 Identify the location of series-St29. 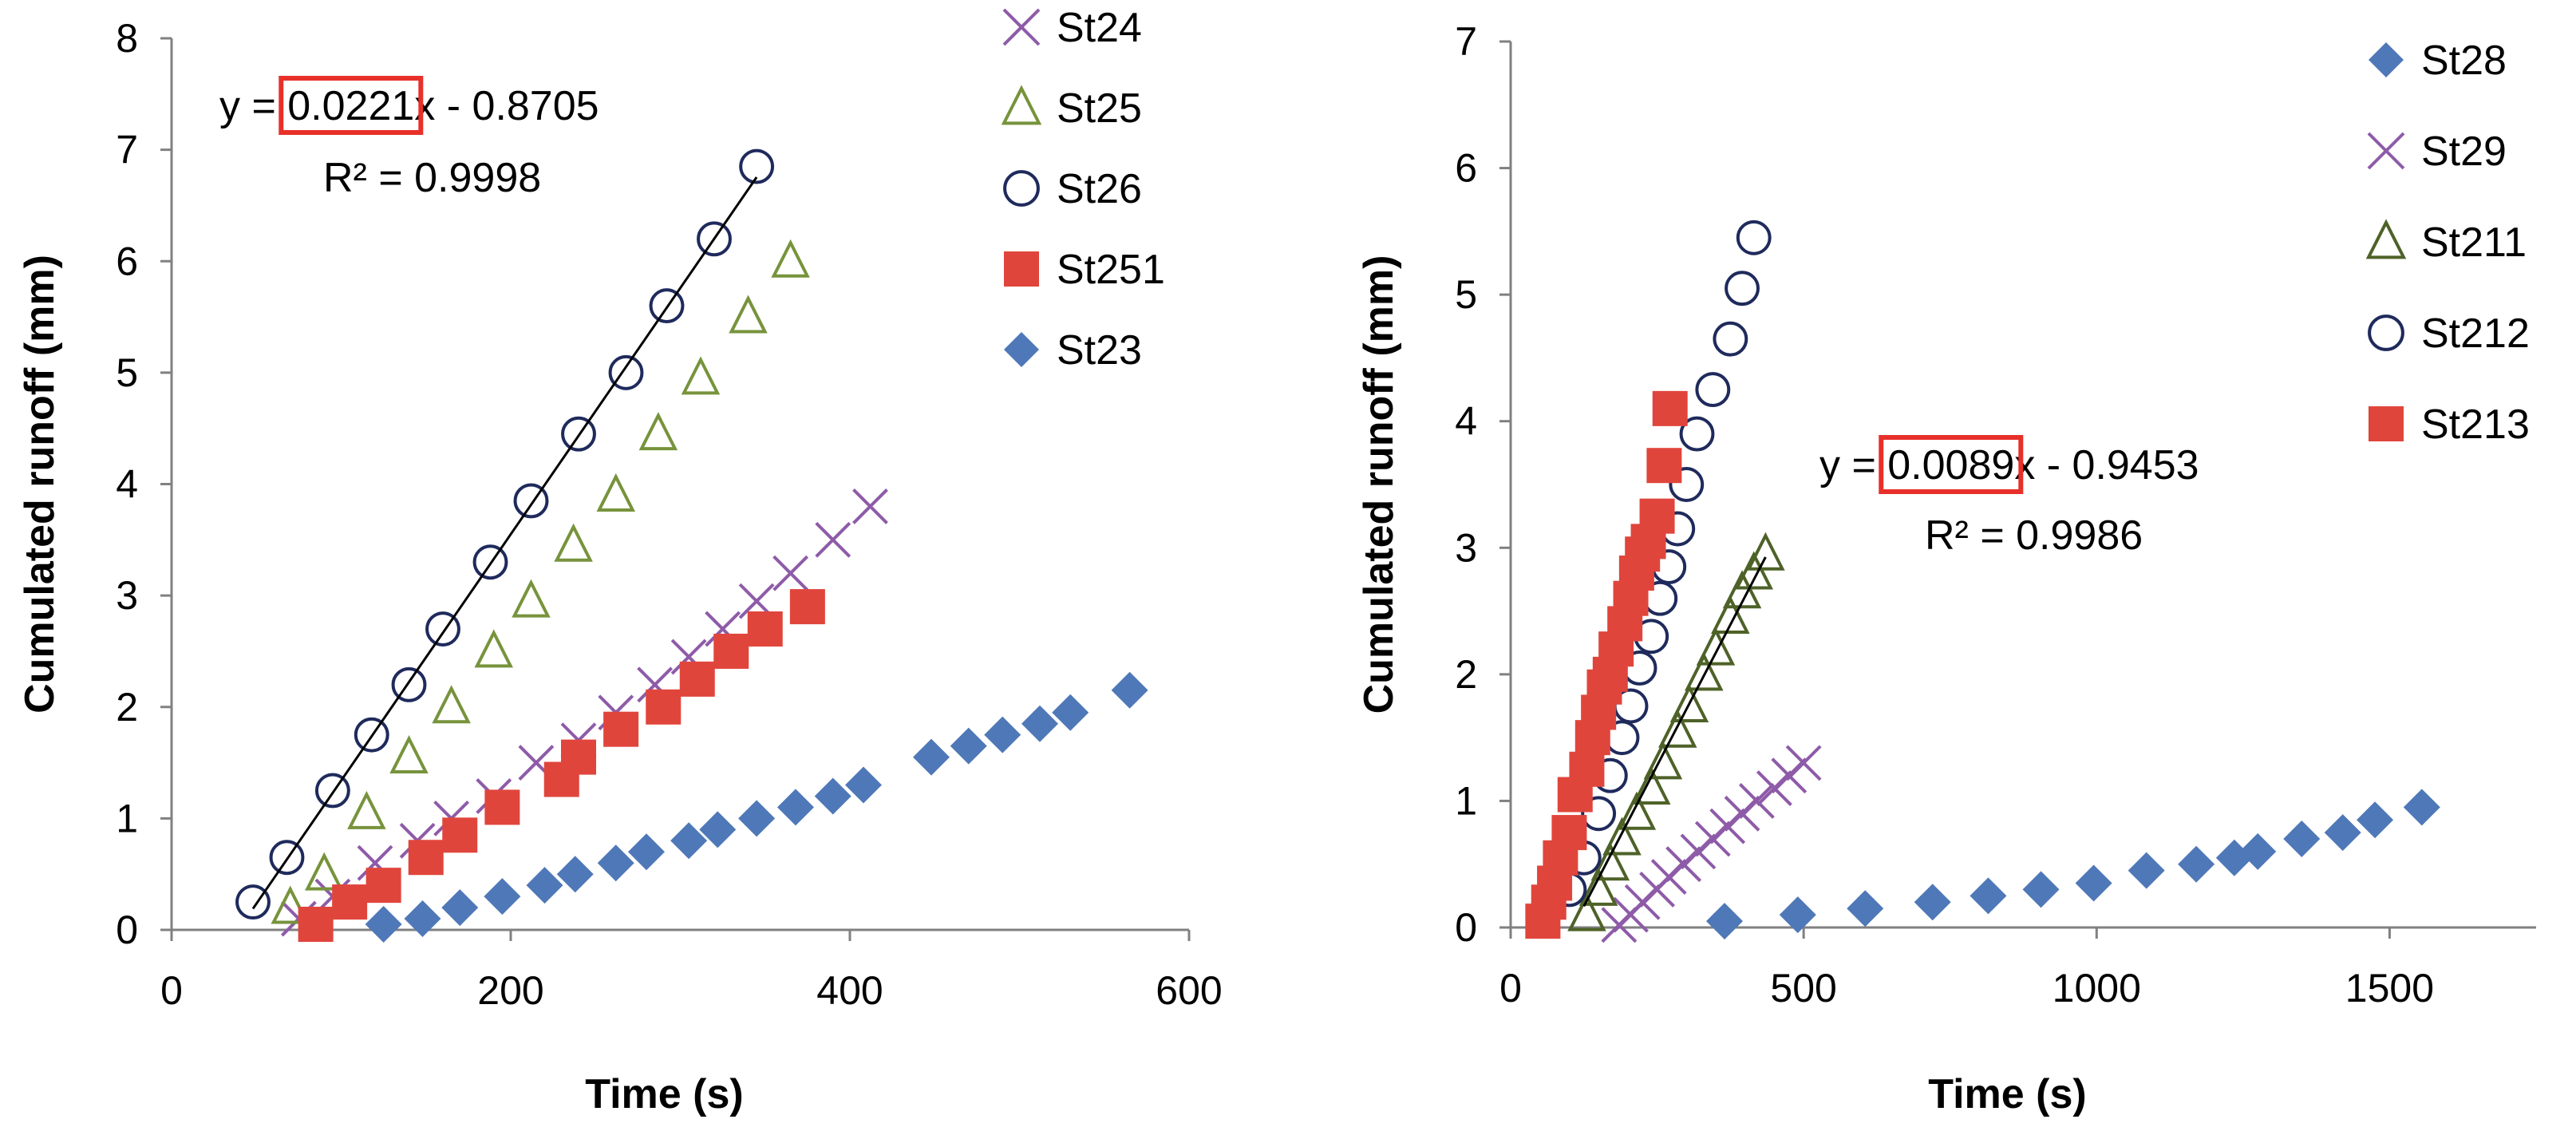
(1711, 844).